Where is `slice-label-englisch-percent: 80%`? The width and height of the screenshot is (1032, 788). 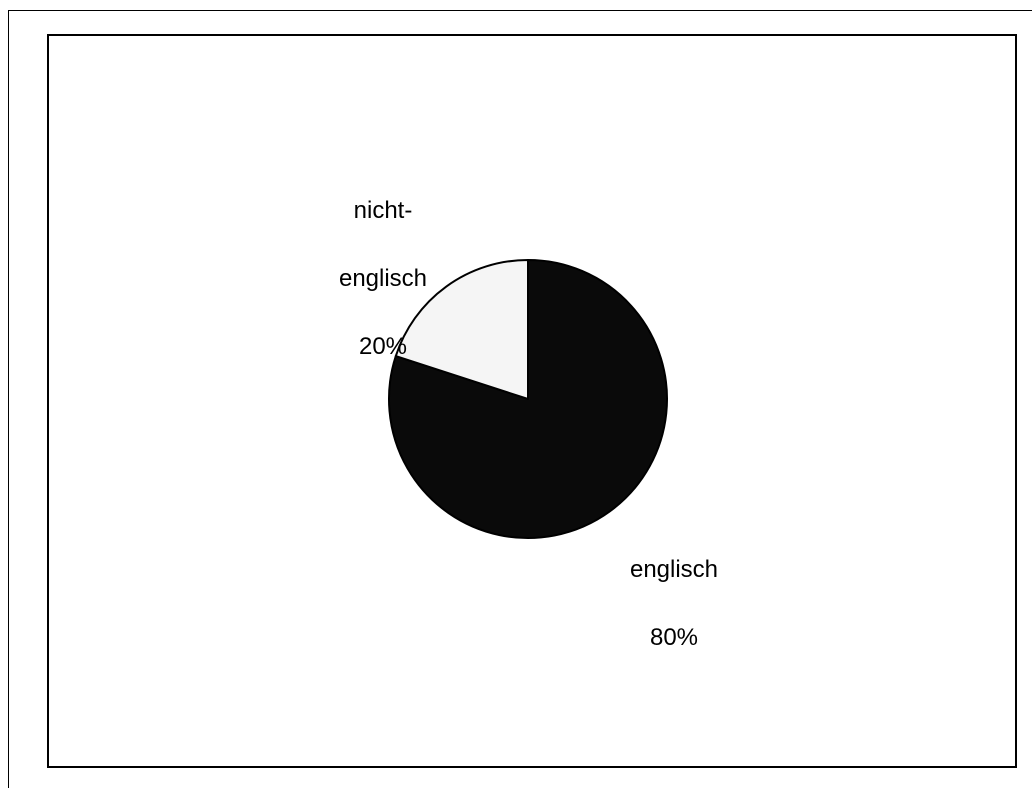 slice-label-englisch-percent: 80% is located at coordinates (674, 637).